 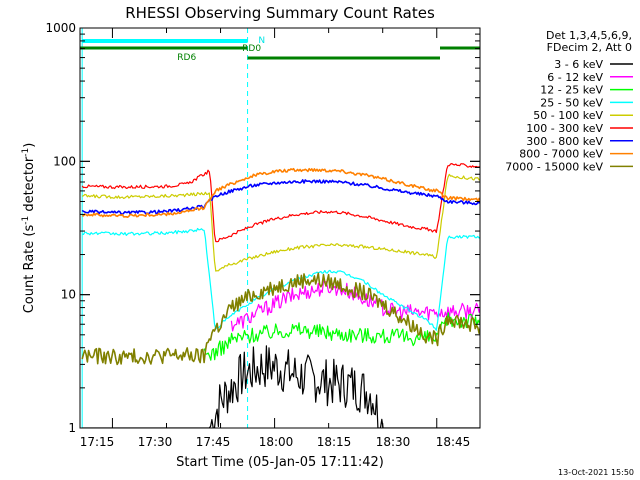 I want to click on legend-label: 6 - 12 keV, so click(x=575, y=77).